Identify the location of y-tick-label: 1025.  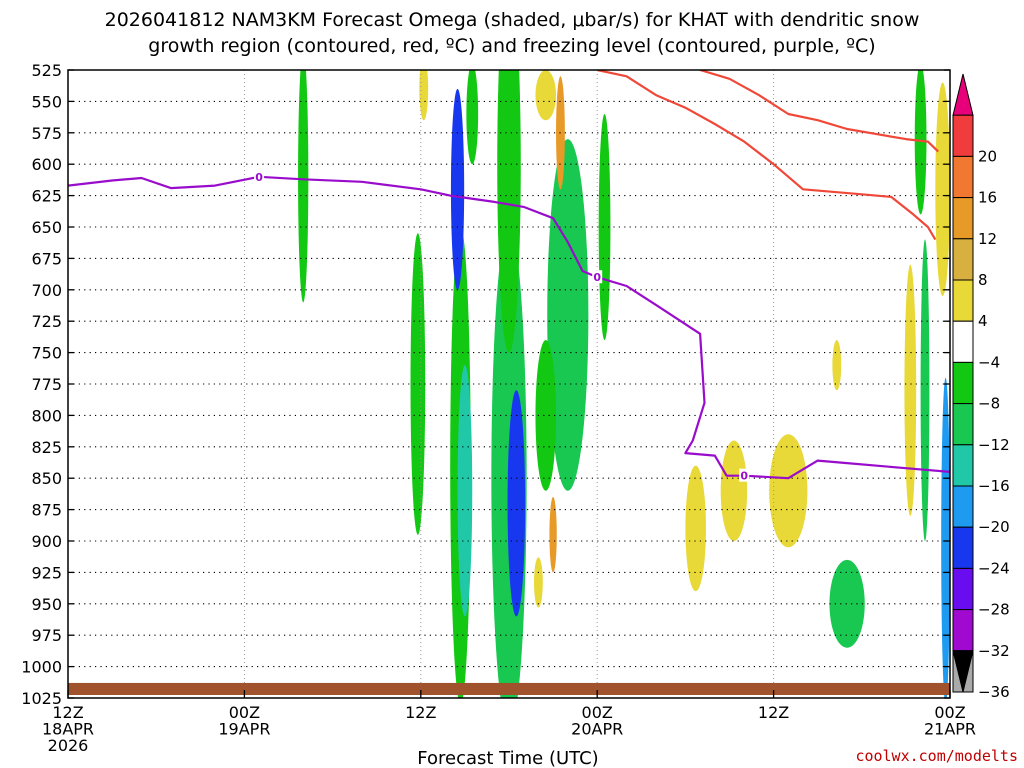
(41, 698).